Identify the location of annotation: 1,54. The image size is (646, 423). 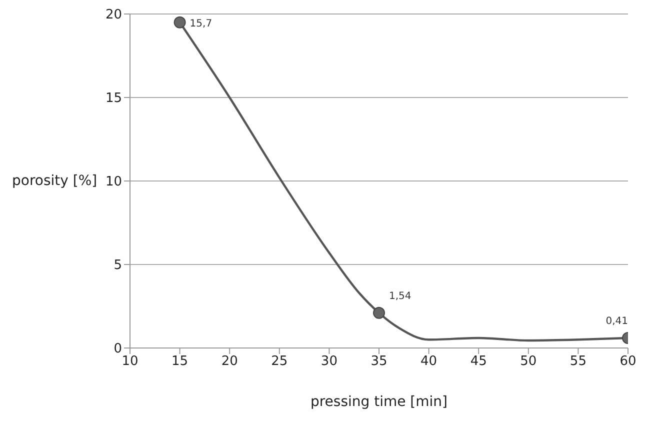
(400, 296).